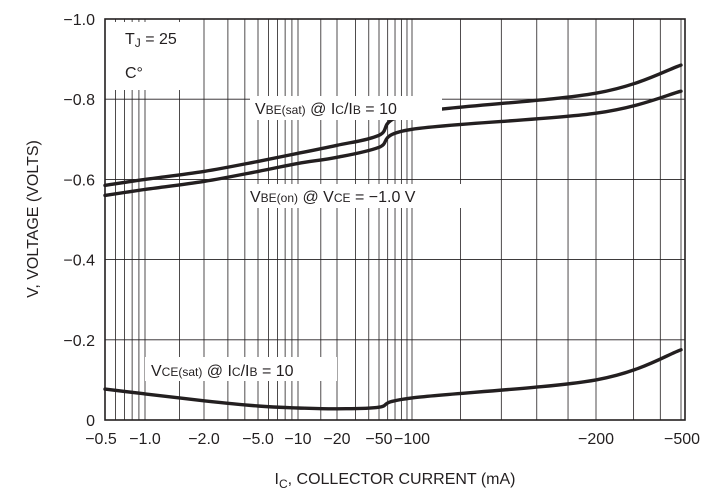  What do you see at coordinates (79, 341) in the screenshot?
I see `y-tick-label: −0.2` at bounding box center [79, 341].